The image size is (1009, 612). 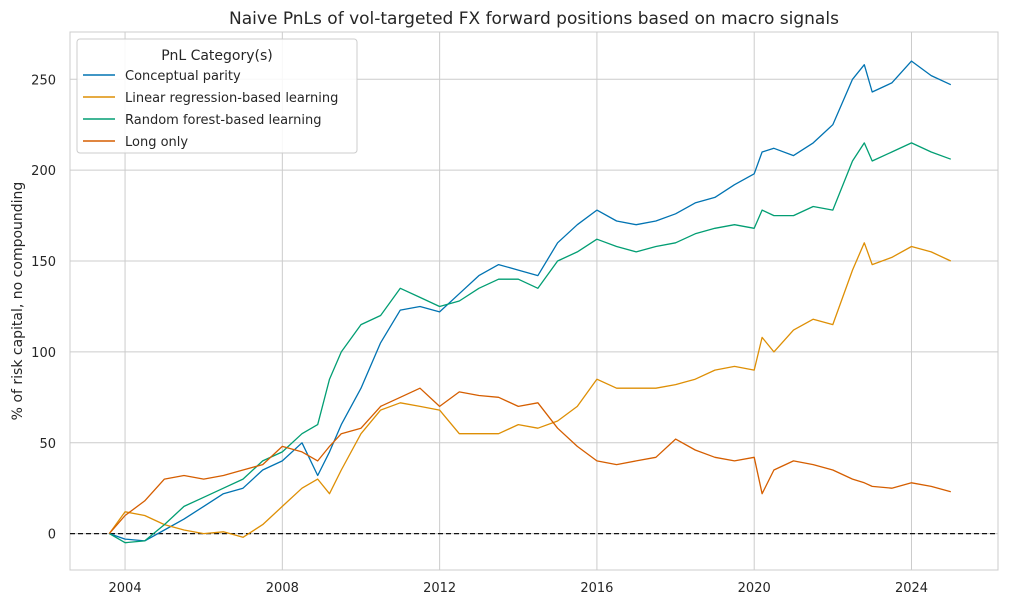 What do you see at coordinates (183, 76) in the screenshot?
I see `legend-label: Conceptual parity` at bounding box center [183, 76].